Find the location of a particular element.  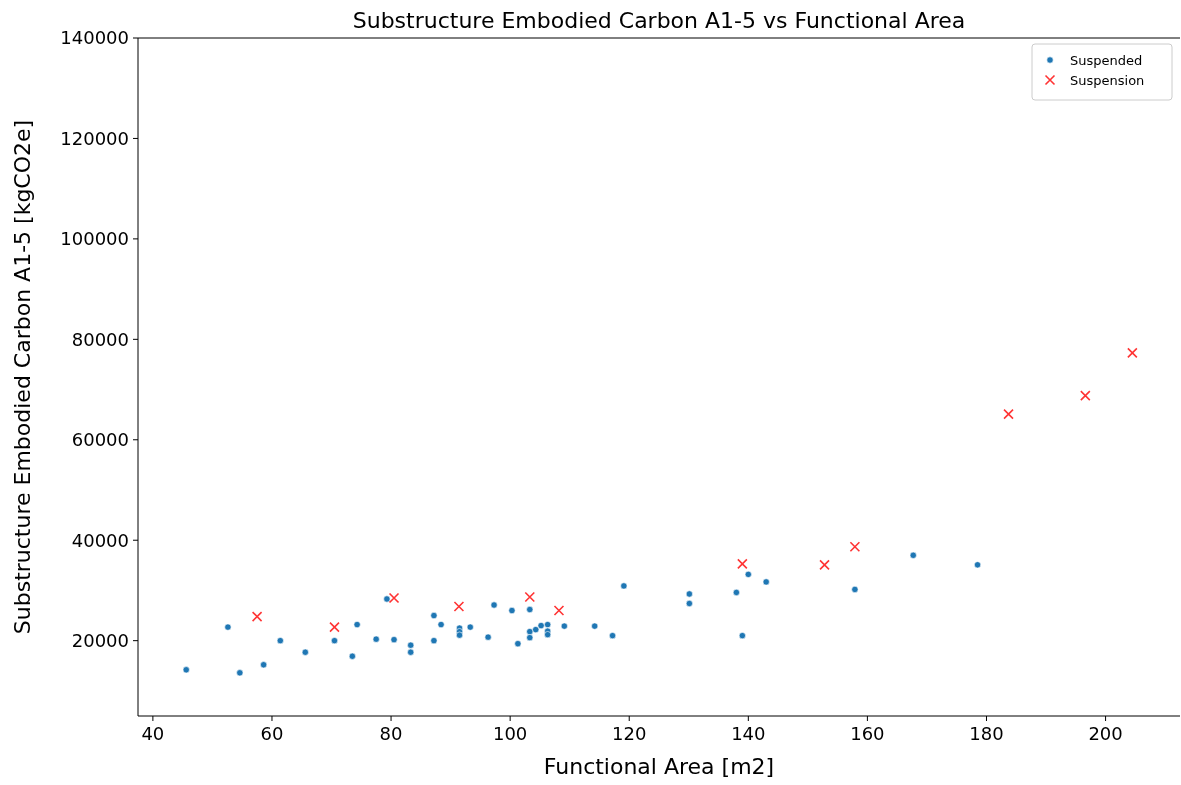

x-axis-title: Functional Area [m2] is located at coordinates (659, 766).